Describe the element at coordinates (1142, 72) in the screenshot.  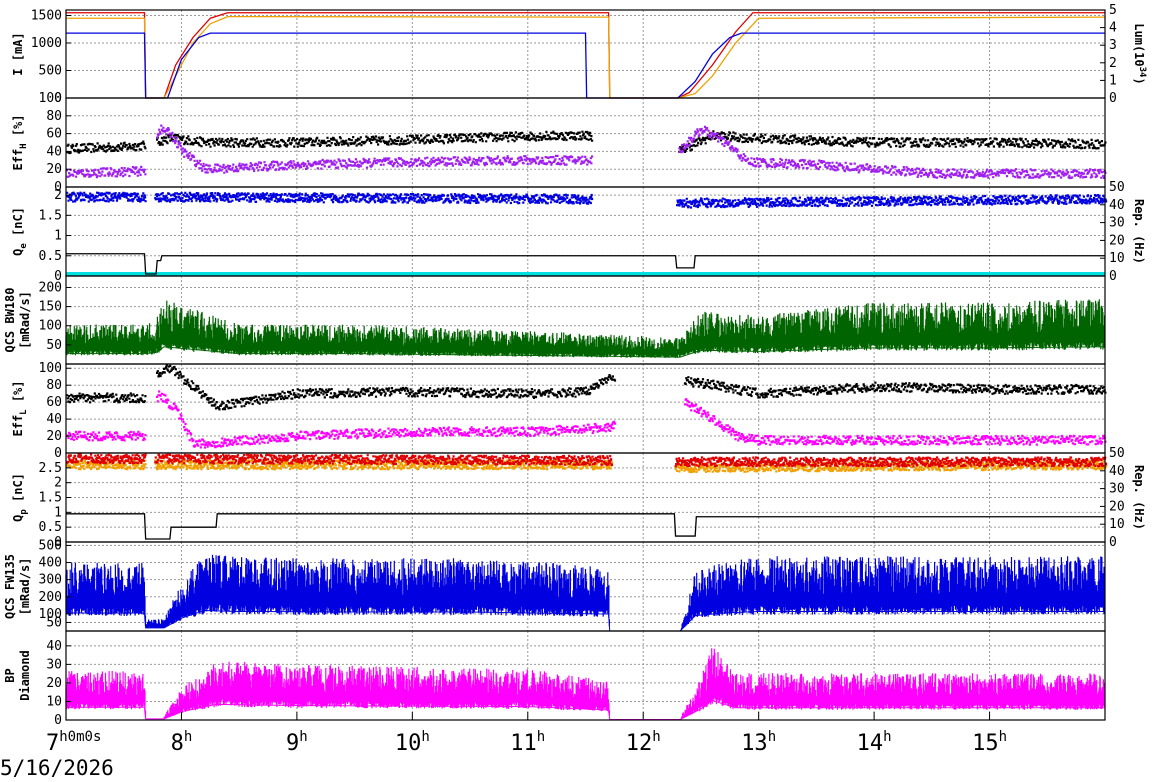
I see `ylabel-right-sup: 34` at that location.